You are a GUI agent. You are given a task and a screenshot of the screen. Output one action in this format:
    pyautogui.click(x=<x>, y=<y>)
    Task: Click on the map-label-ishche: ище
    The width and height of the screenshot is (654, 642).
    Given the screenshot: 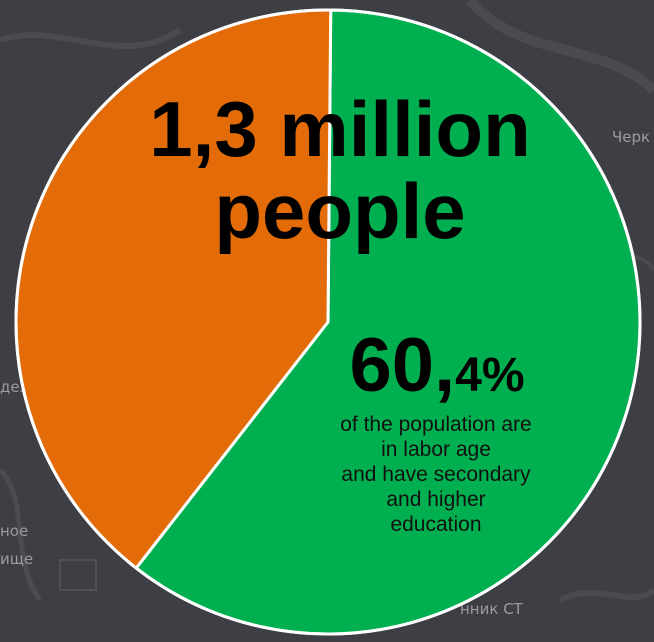 What is the action you would take?
    pyautogui.click(x=17, y=559)
    